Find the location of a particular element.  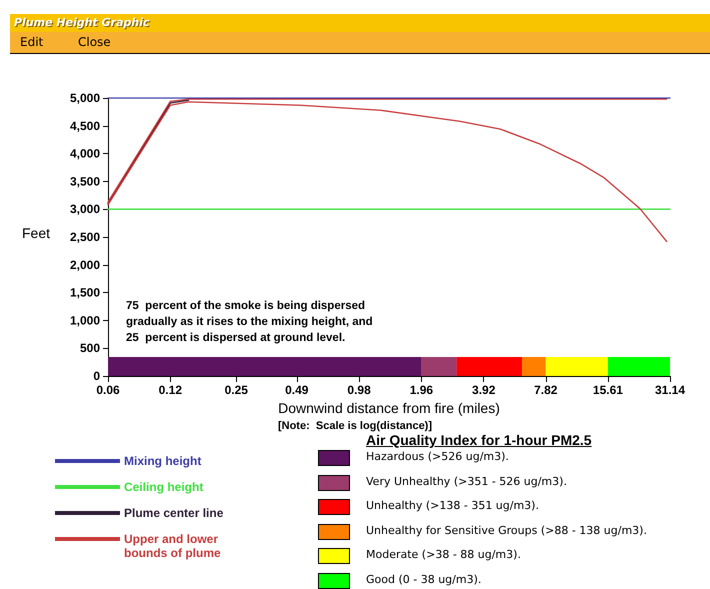

text: [Note: Scale is log(distance)] is located at coordinates (355, 426).